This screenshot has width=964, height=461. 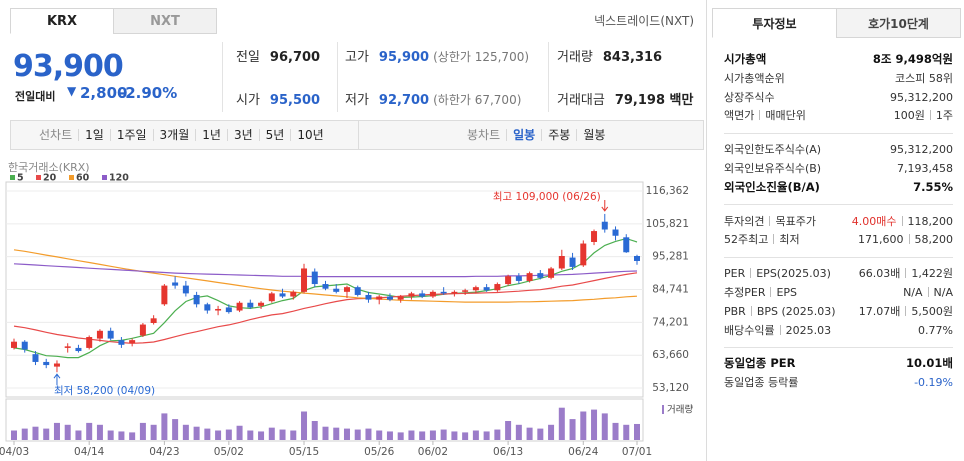 What do you see at coordinates (924, 78) in the screenshot?
I see `row-values: 코스피 58위` at bounding box center [924, 78].